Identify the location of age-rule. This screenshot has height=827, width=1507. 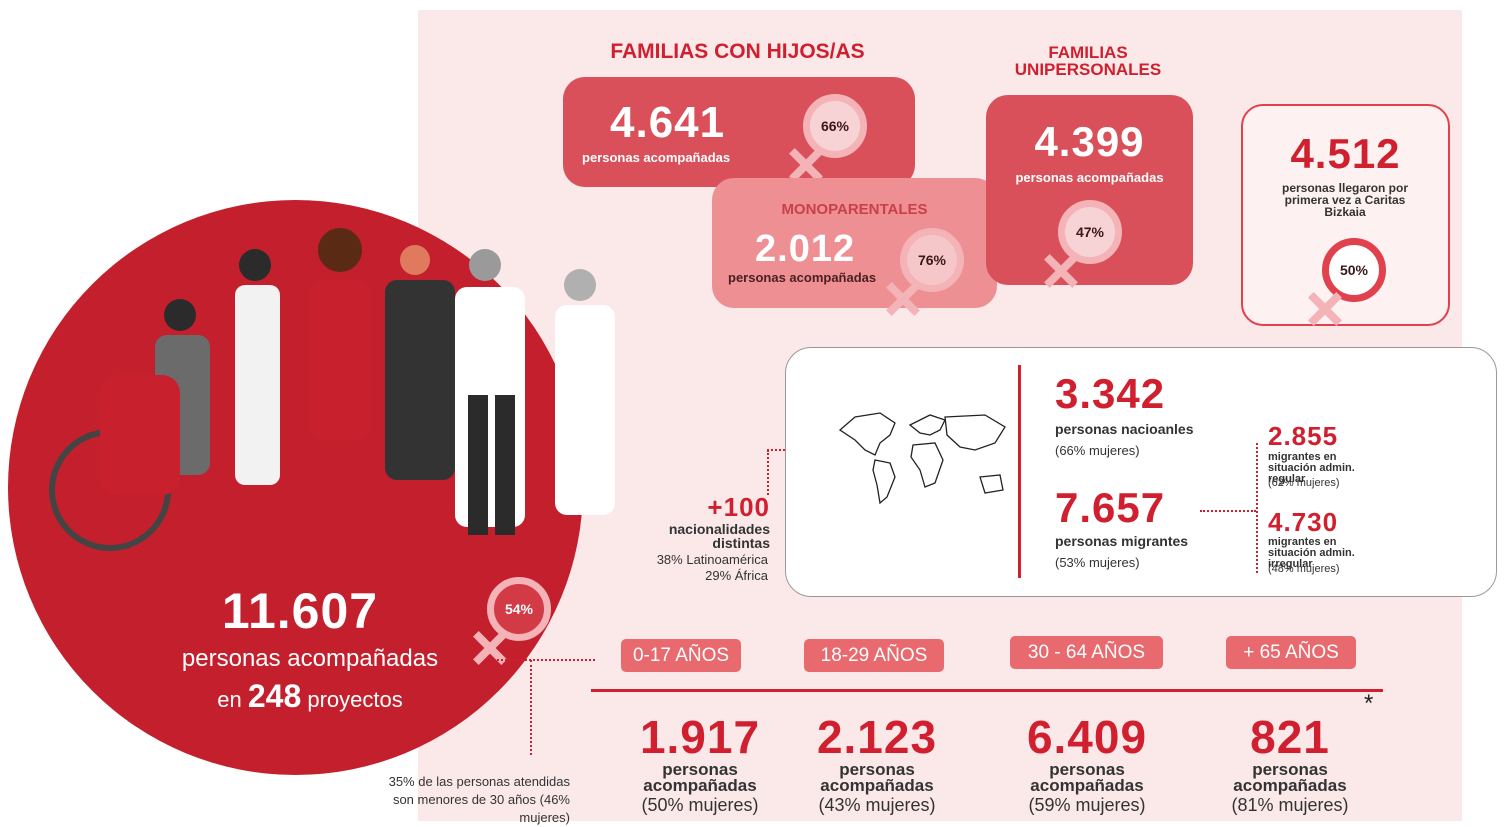
(987, 690).